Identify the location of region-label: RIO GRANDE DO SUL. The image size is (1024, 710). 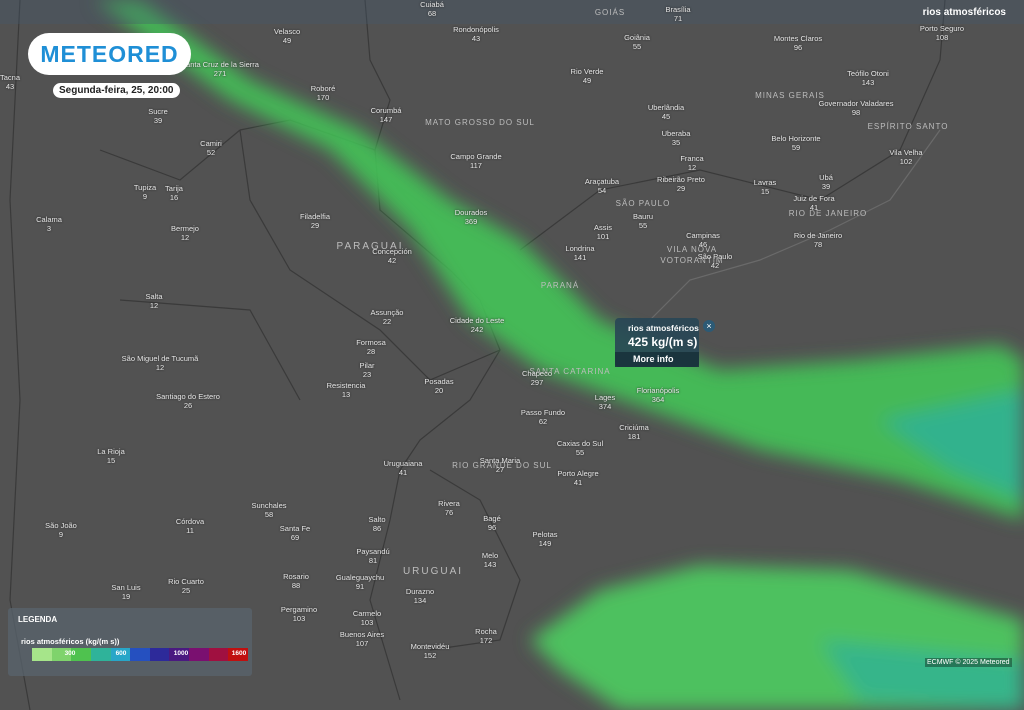
(502, 465).